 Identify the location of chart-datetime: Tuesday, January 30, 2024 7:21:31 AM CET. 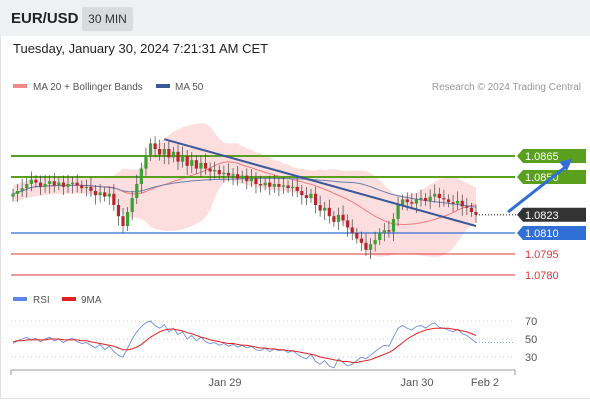
(141, 48).